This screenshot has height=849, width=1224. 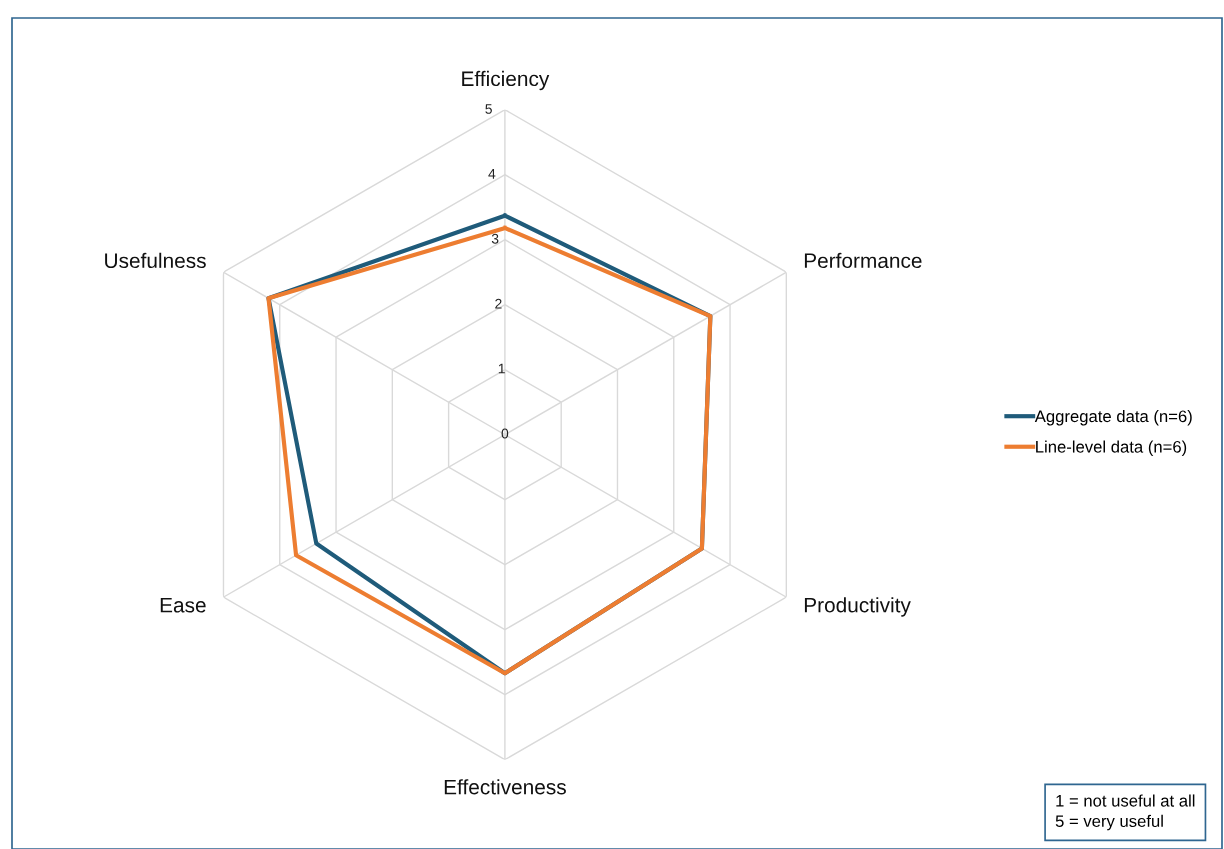 What do you see at coordinates (505, 787) in the screenshot?
I see `spoke-label: Effectiveness` at bounding box center [505, 787].